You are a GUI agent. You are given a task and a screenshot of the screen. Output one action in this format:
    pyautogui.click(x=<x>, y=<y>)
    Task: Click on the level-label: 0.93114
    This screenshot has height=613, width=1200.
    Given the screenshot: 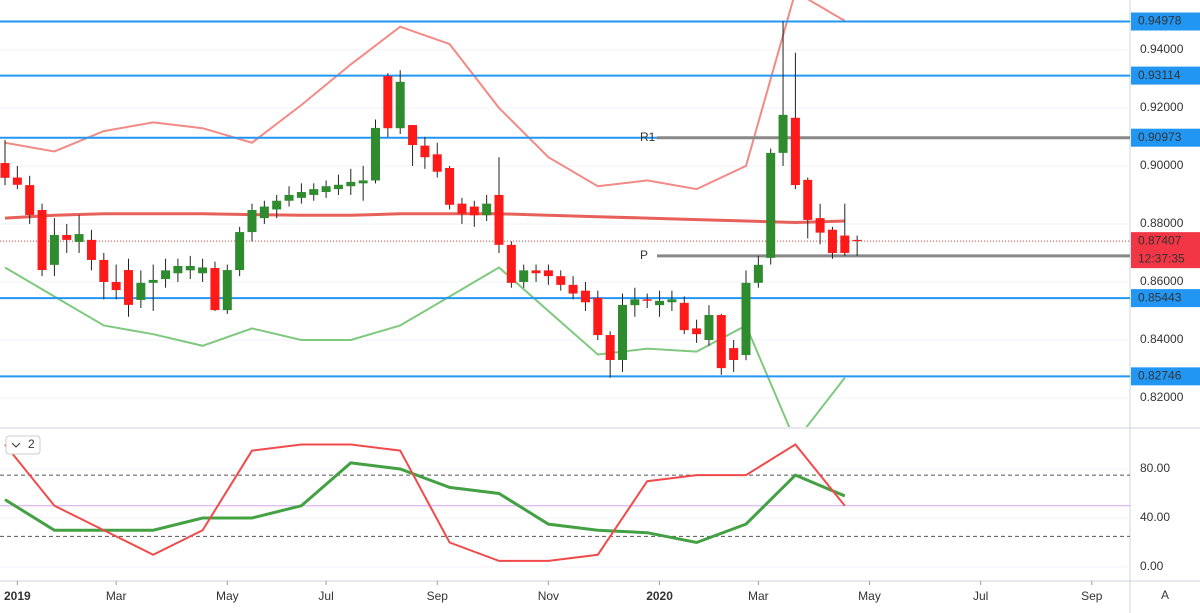 What is the action you would take?
    pyautogui.click(x=1159, y=75)
    